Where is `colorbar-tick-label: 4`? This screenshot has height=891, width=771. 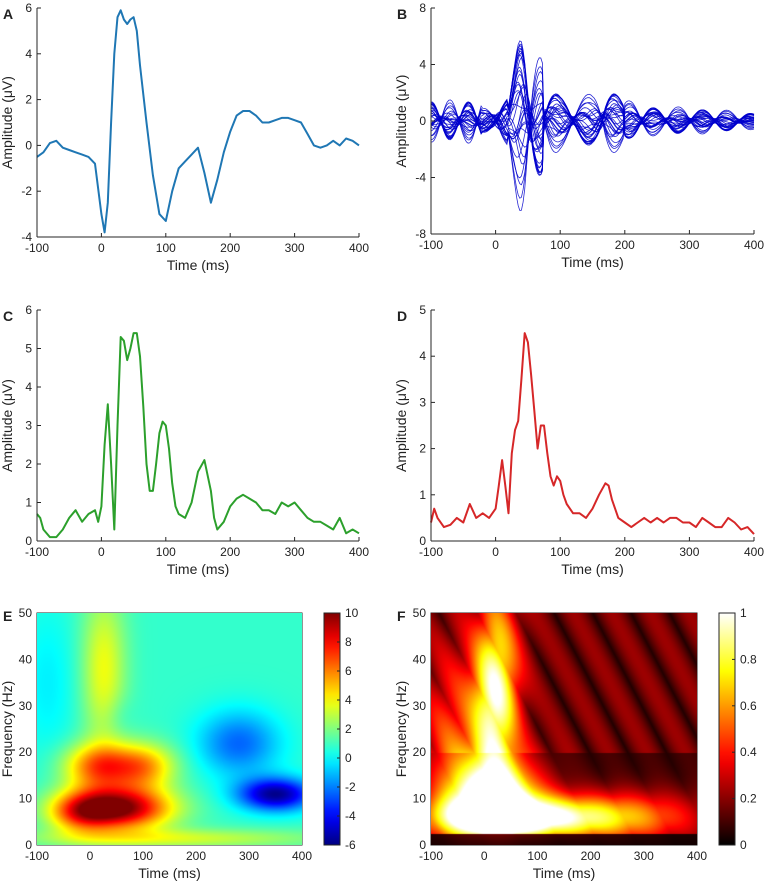
colorbar-tick-label: 4 is located at coordinates (348, 700).